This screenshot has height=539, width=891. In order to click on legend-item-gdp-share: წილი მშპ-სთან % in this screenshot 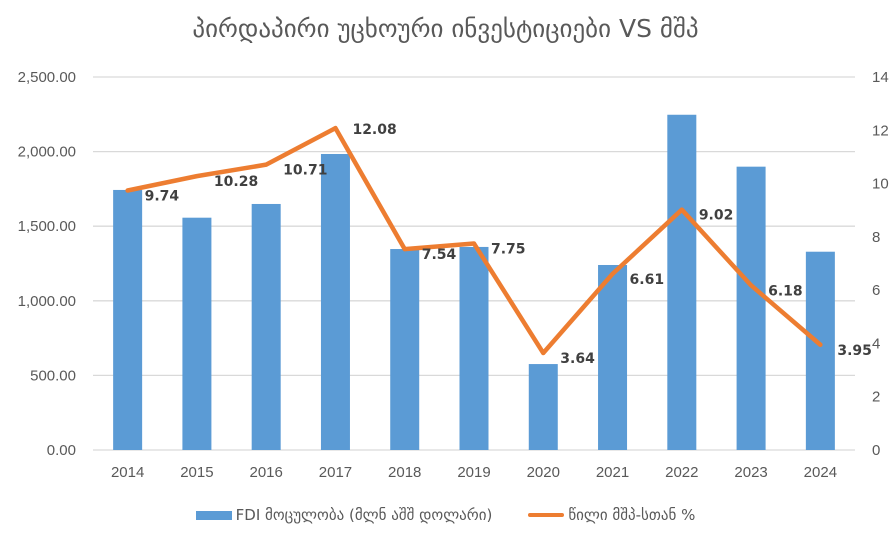, I will do `click(611, 515)`.